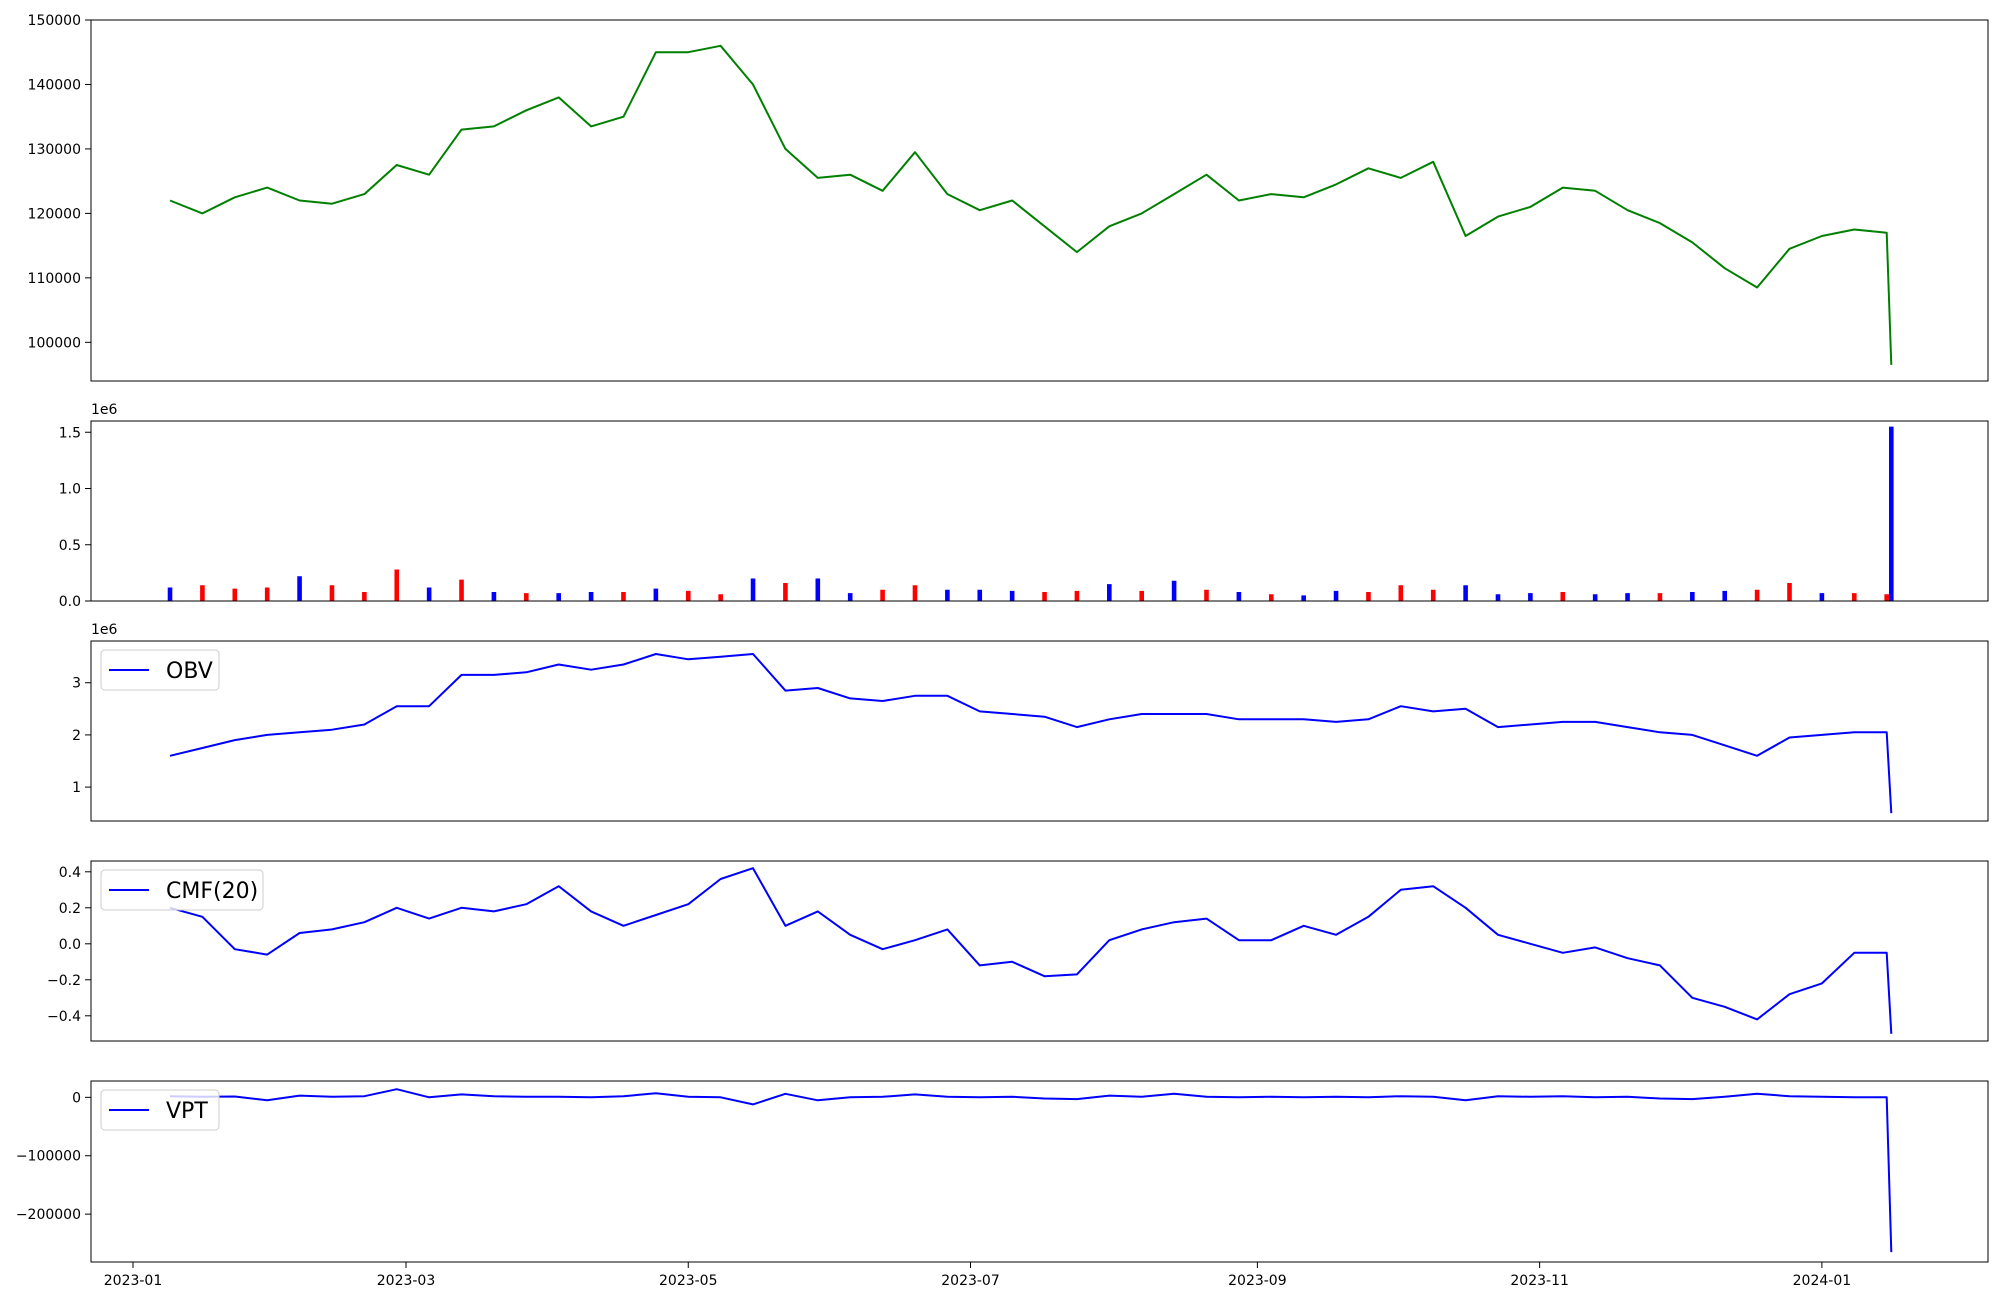  What do you see at coordinates (64, 1017) in the screenshot?
I see `y-tick-label: −0.4` at bounding box center [64, 1017].